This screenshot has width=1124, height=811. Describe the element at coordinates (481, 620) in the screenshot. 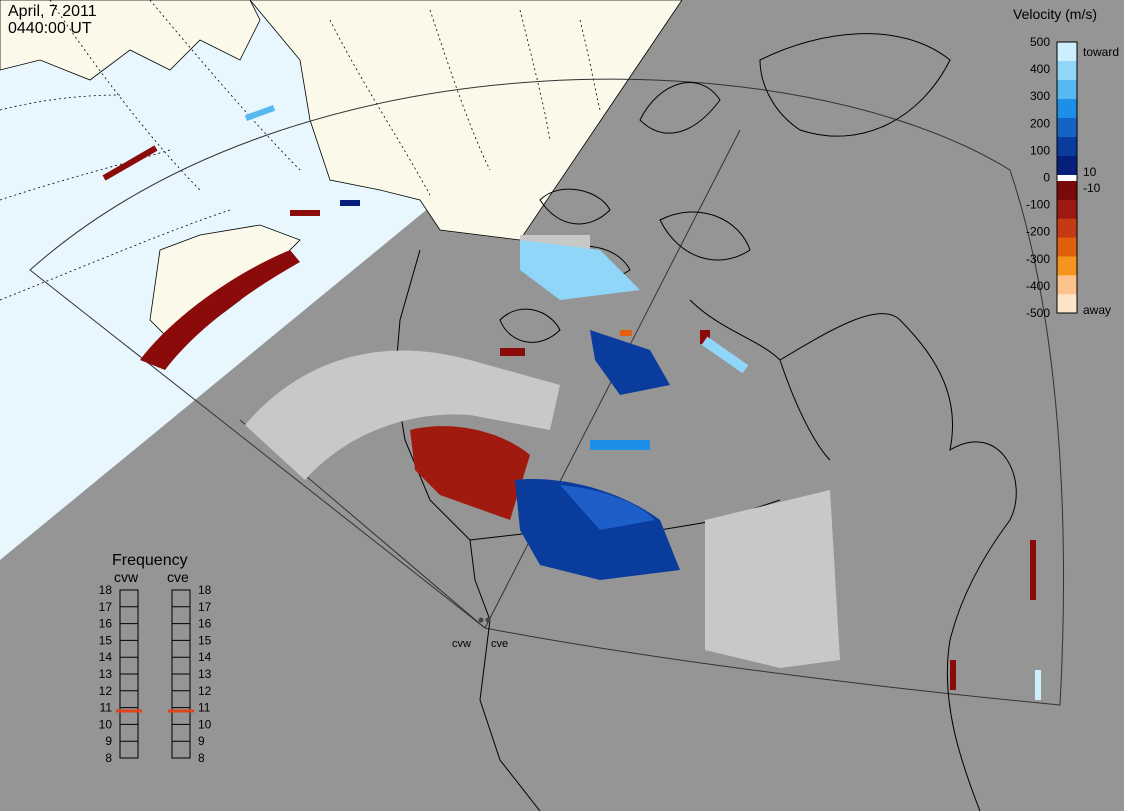

I see `station-marker-cvw` at that location.